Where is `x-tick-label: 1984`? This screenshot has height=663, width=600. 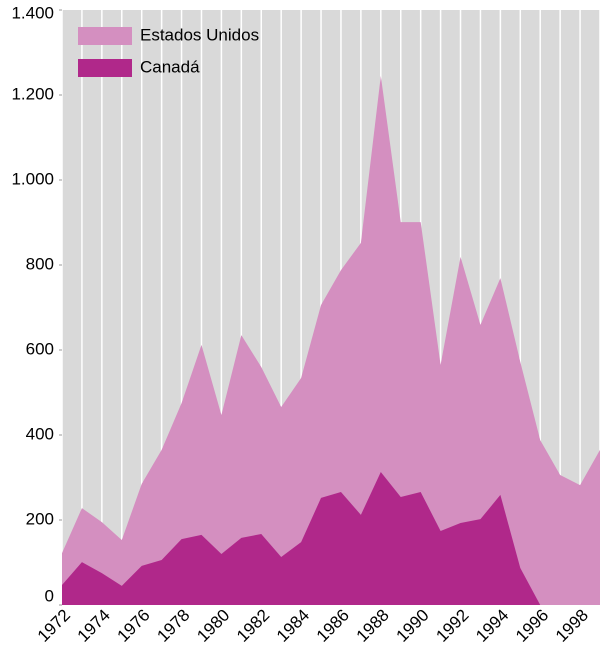 x-tick-label: 1984 is located at coordinates (293, 626).